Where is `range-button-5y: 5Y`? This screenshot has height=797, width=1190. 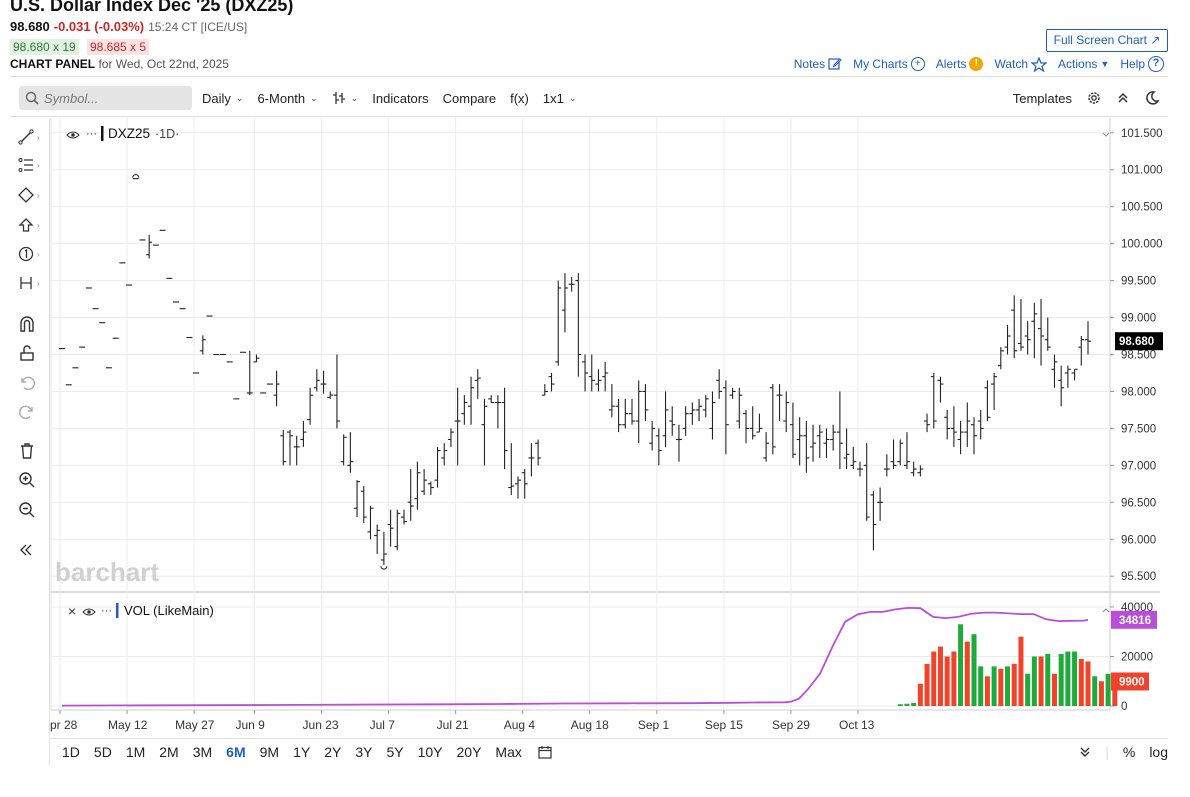 range-button-5y: 5Y is located at coordinates (395, 752).